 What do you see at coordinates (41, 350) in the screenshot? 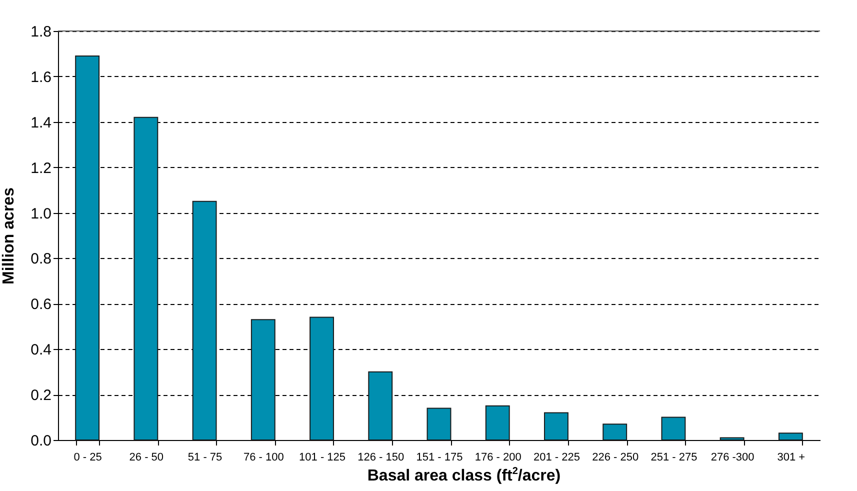
I see `y-tick-label: 0.4` at bounding box center [41, 350].